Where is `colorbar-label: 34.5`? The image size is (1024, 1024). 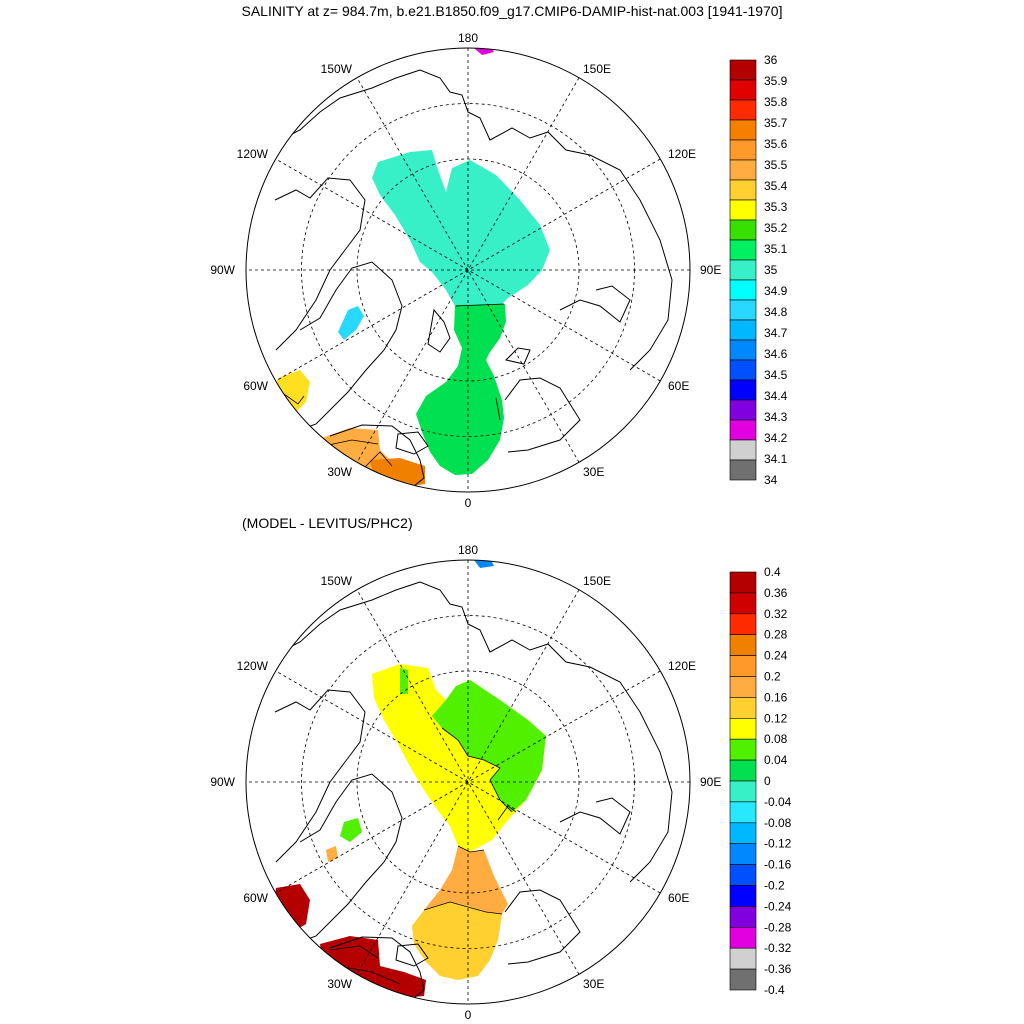
colorbar-label: 34.5 is located at coordinates (776, 375).